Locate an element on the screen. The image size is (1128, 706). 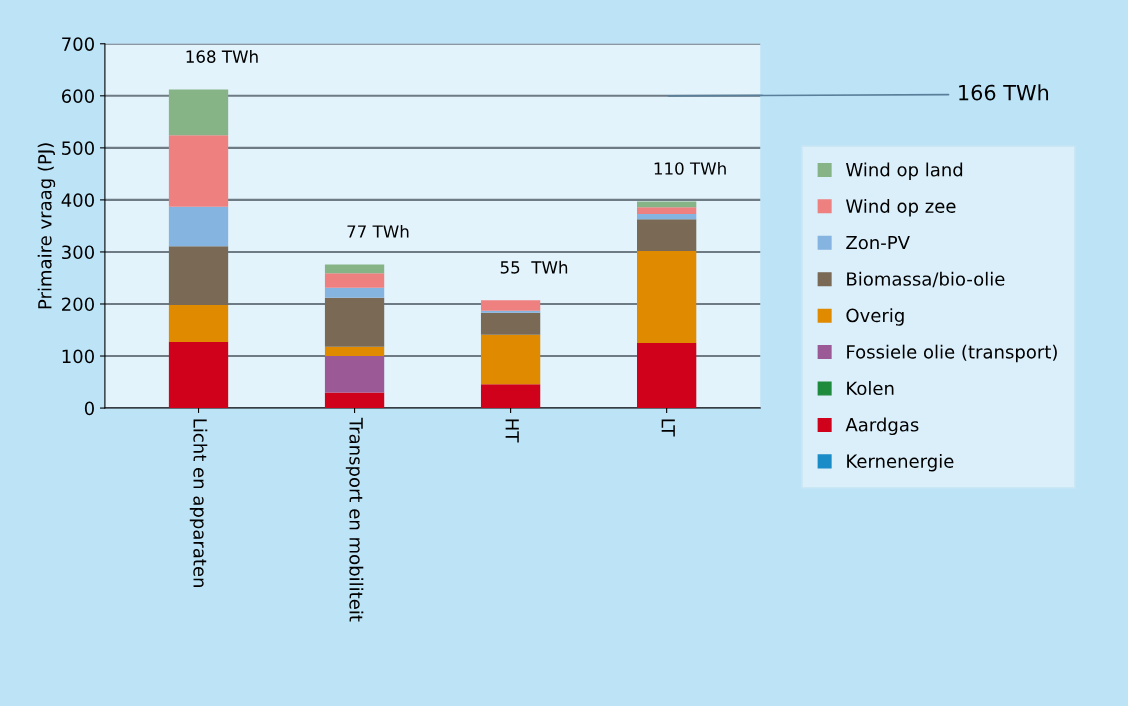
annotation: 168 TWh is located at coordinates (222, 56).